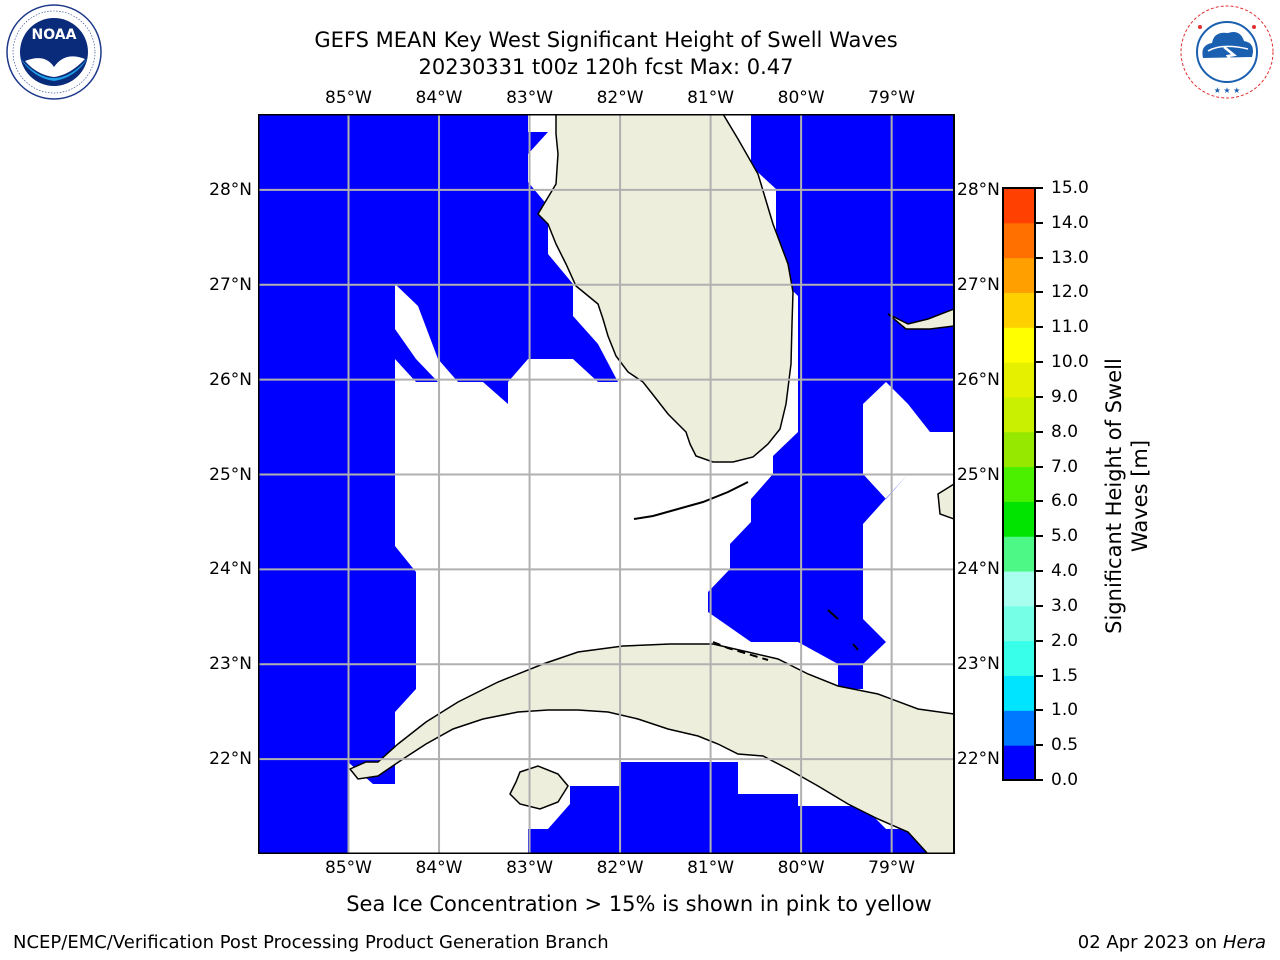 This screenshot has width=1280, height=960. Describe the element at coordinates (1070, 257) in the screenshot. I see `colorbar-tick-label: 13.0` at that location.